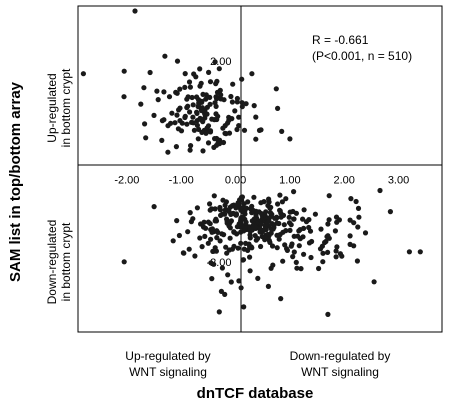 This screenshot has width=450, height=402. I want to click on upper-quadrant-label-1: Up-regulated, so click(52, 107).